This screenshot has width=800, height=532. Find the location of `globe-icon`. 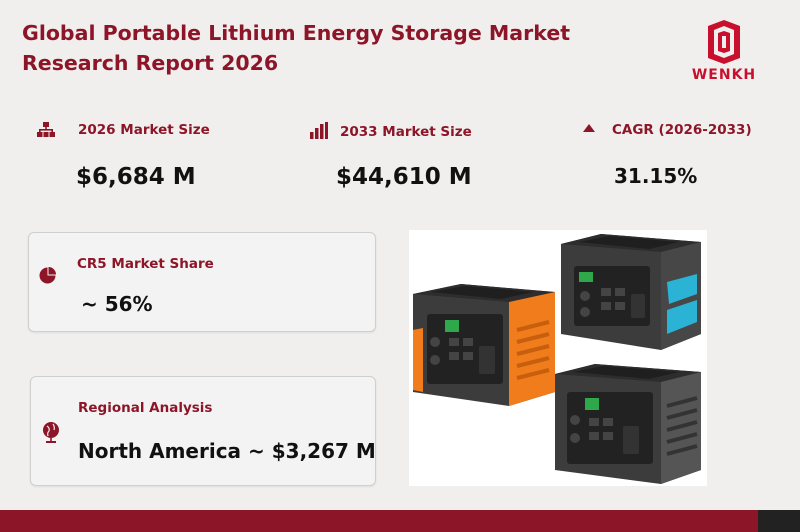

globe-icon is located at coordinates (51, 432).